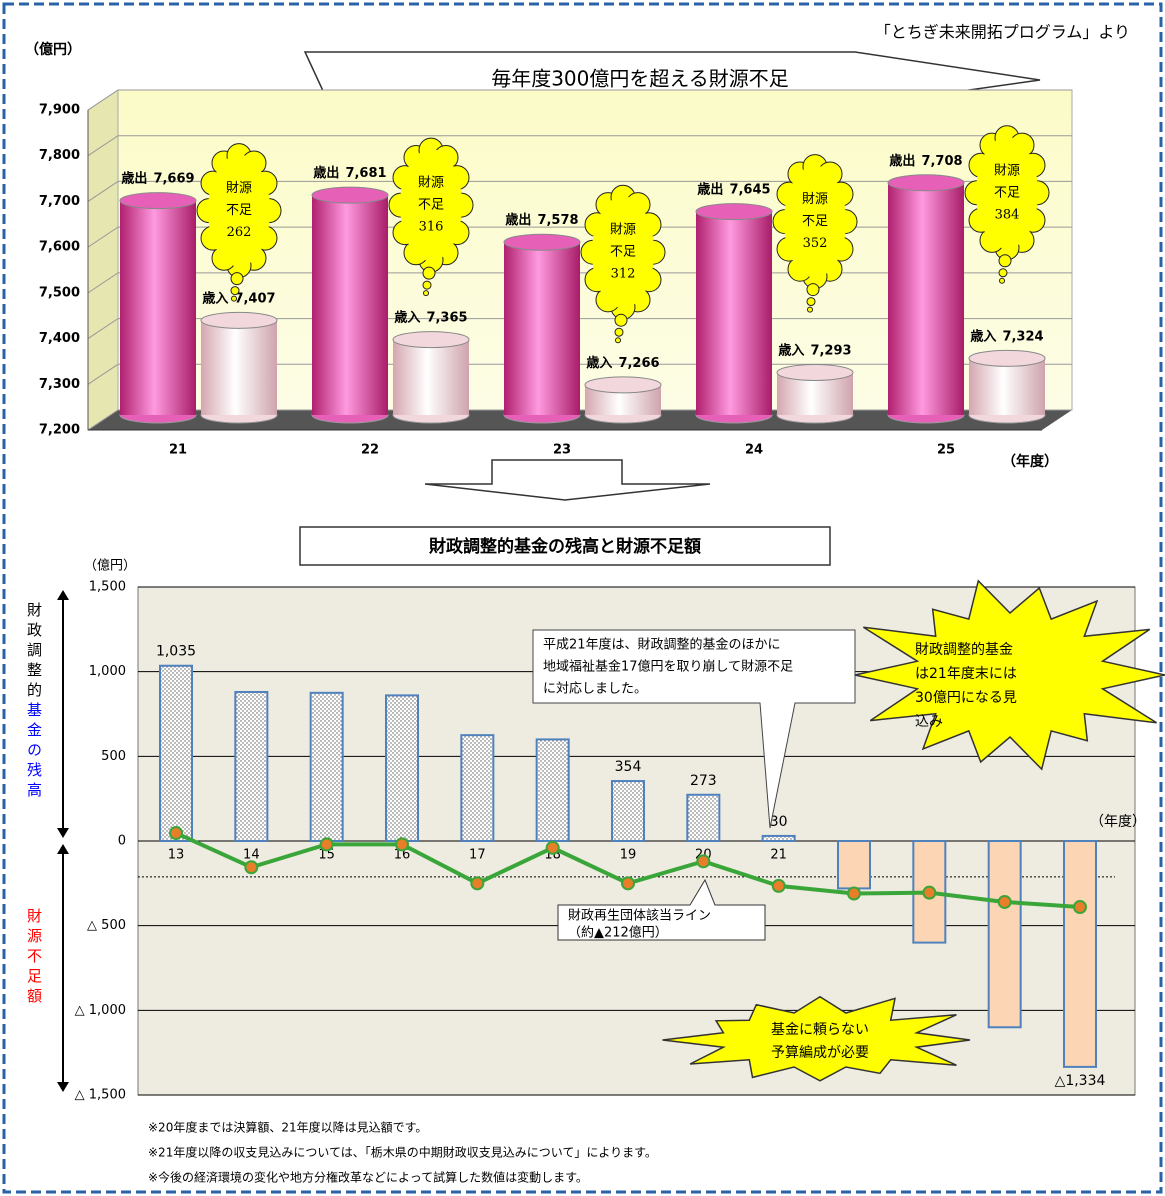 The height and width of the screenshot is (1196, 1165). I want to click on y-tick-label: 7,800, so click(59, 155).